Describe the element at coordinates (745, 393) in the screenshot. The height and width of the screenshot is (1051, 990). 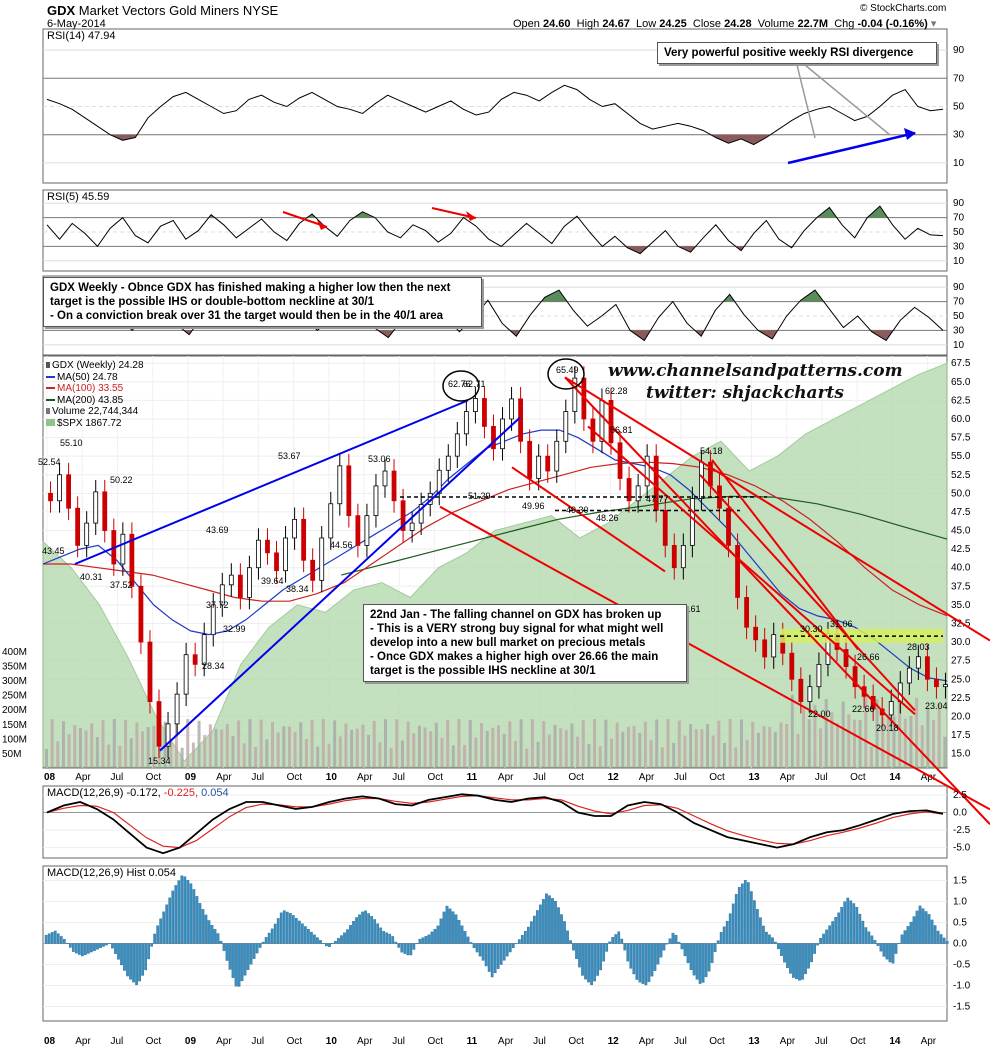
I see `watermark-twitter: twitter: shjackcharts` at that location.